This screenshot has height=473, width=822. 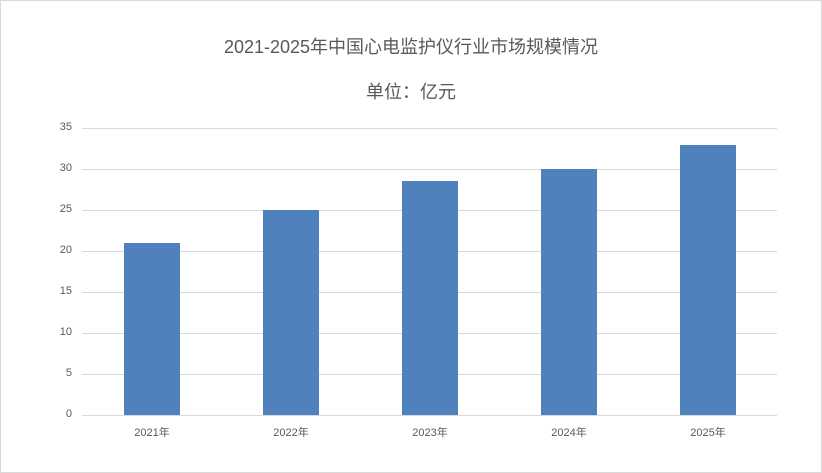 I want to click on x-tick-label: 2022年, so click(x=291, y=433).